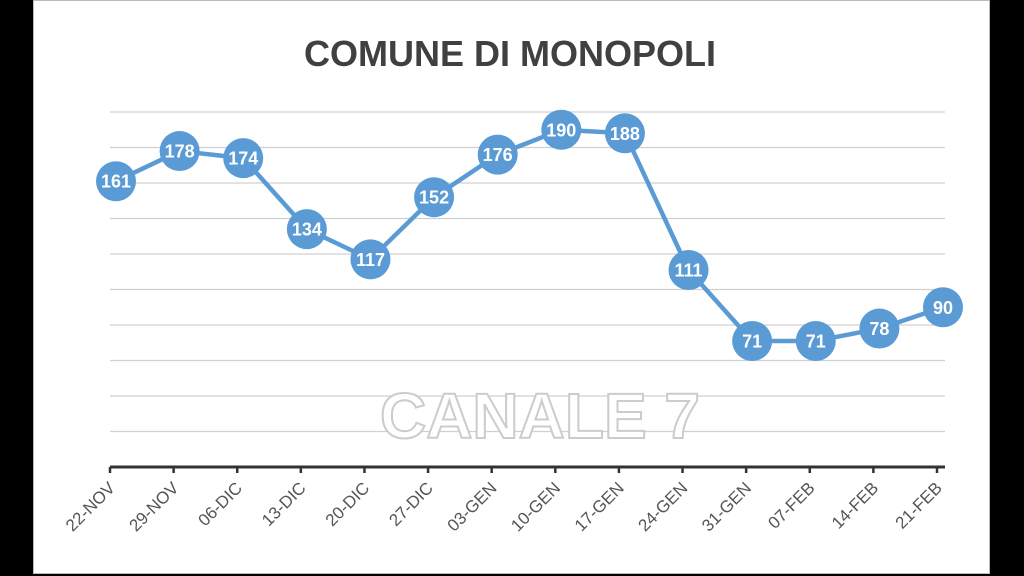  I want to click on x-tick-label: 07-FEB, so click(791, 505).